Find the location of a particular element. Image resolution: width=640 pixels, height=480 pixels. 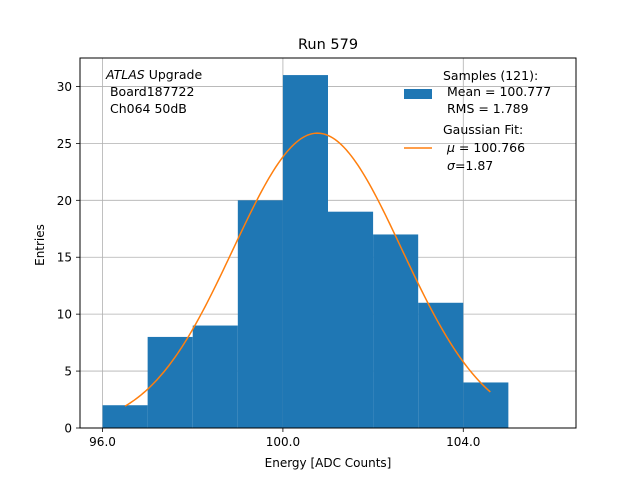

x-tick-label: 96.0 is located at coordinates (102, 442).